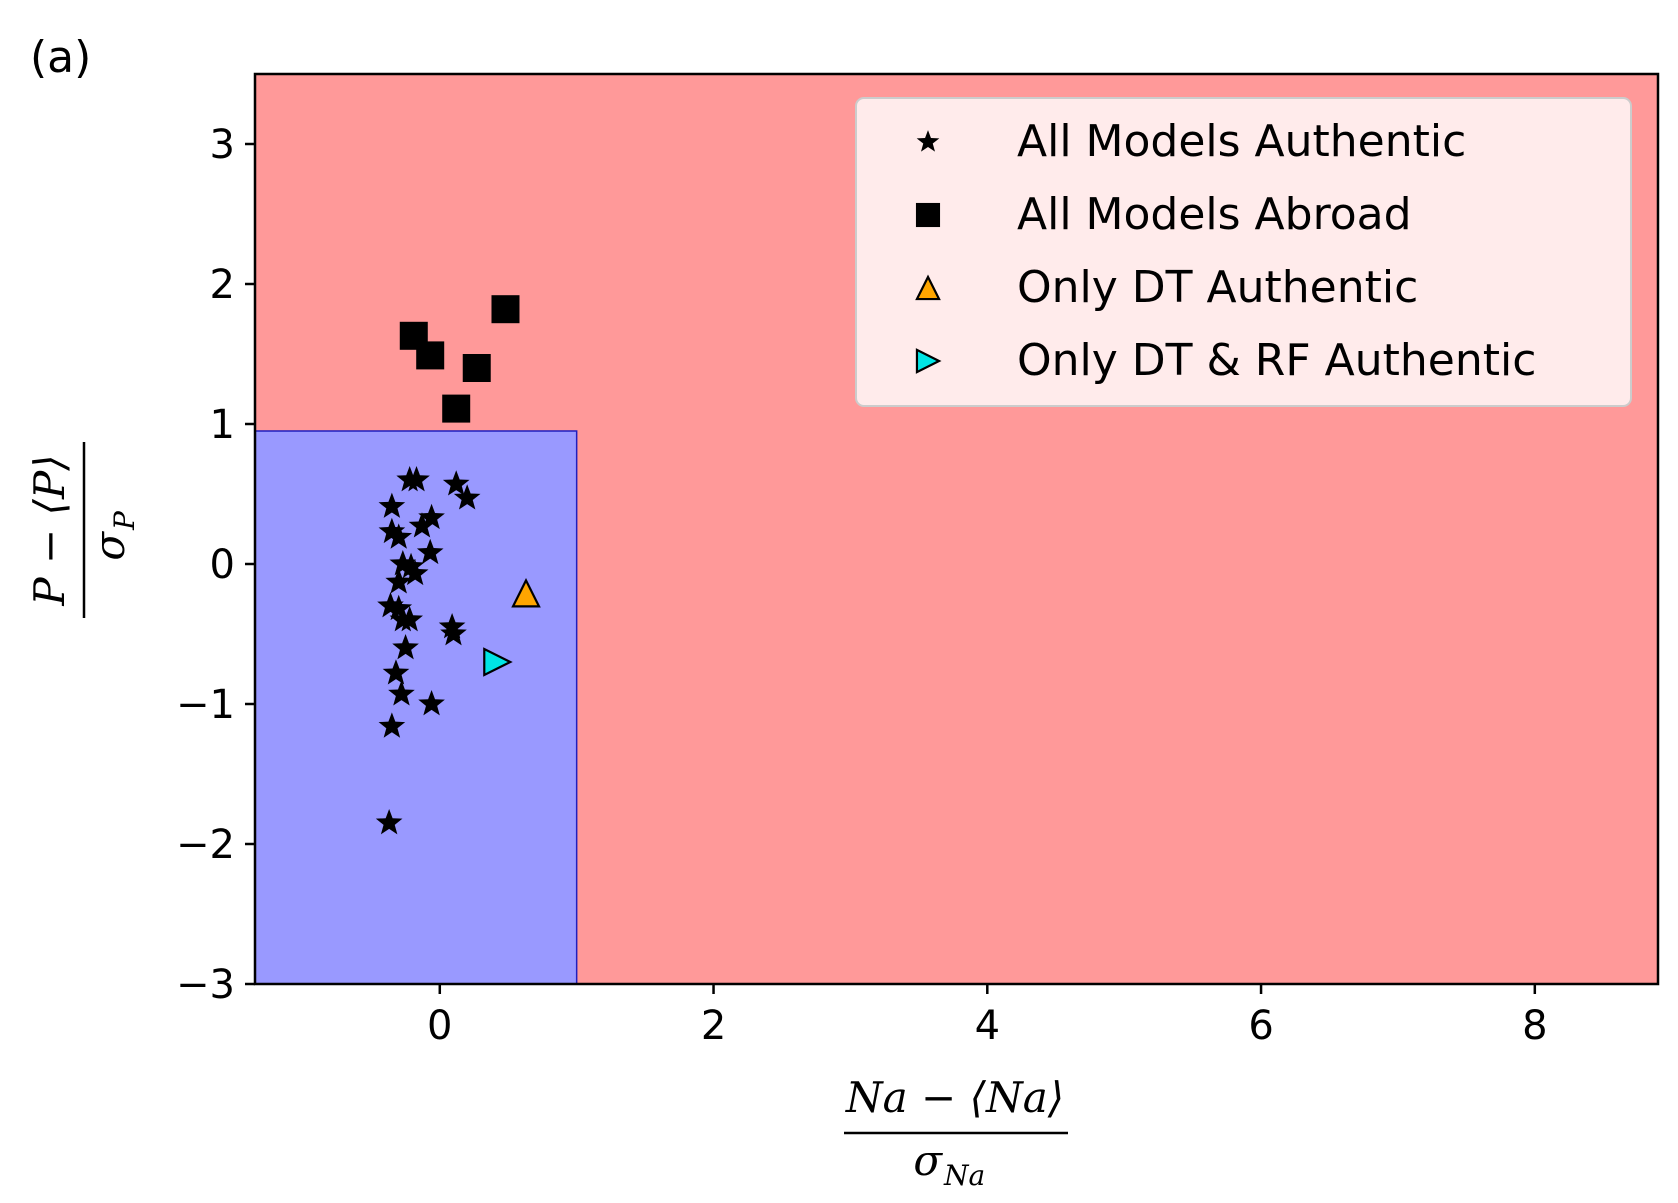 The width and height of the screenshot is (1678, 1203). Describe the element at coordinates (954, 1097) in the screenshot. I see `x-axis-label-numerator: Na − ⟨Na⟩` at that location.